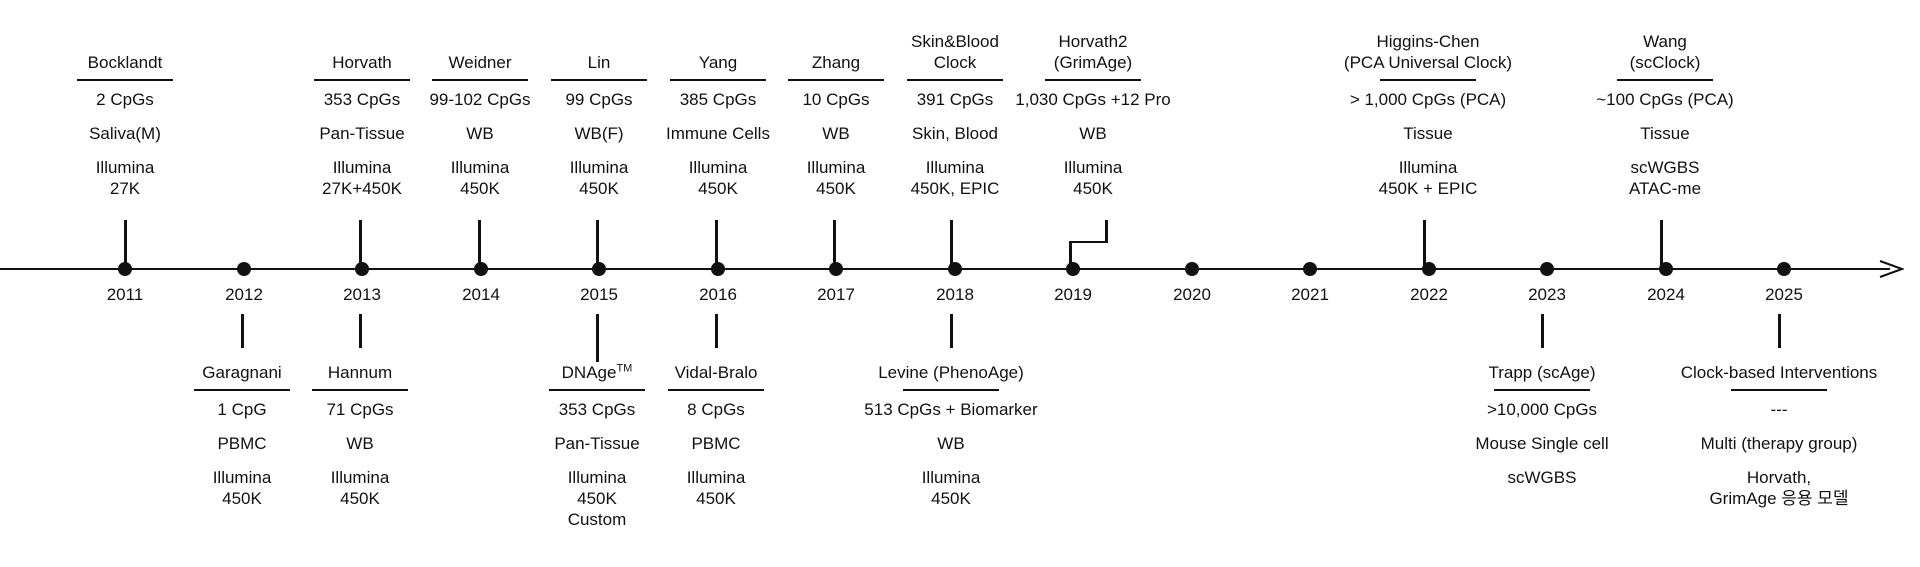 This screenshot has height=567, width=1920. What do you see at coordinates (599, 62) in the screenshot?
I see `entry-title: Lin` at bounding box center [599, 62].